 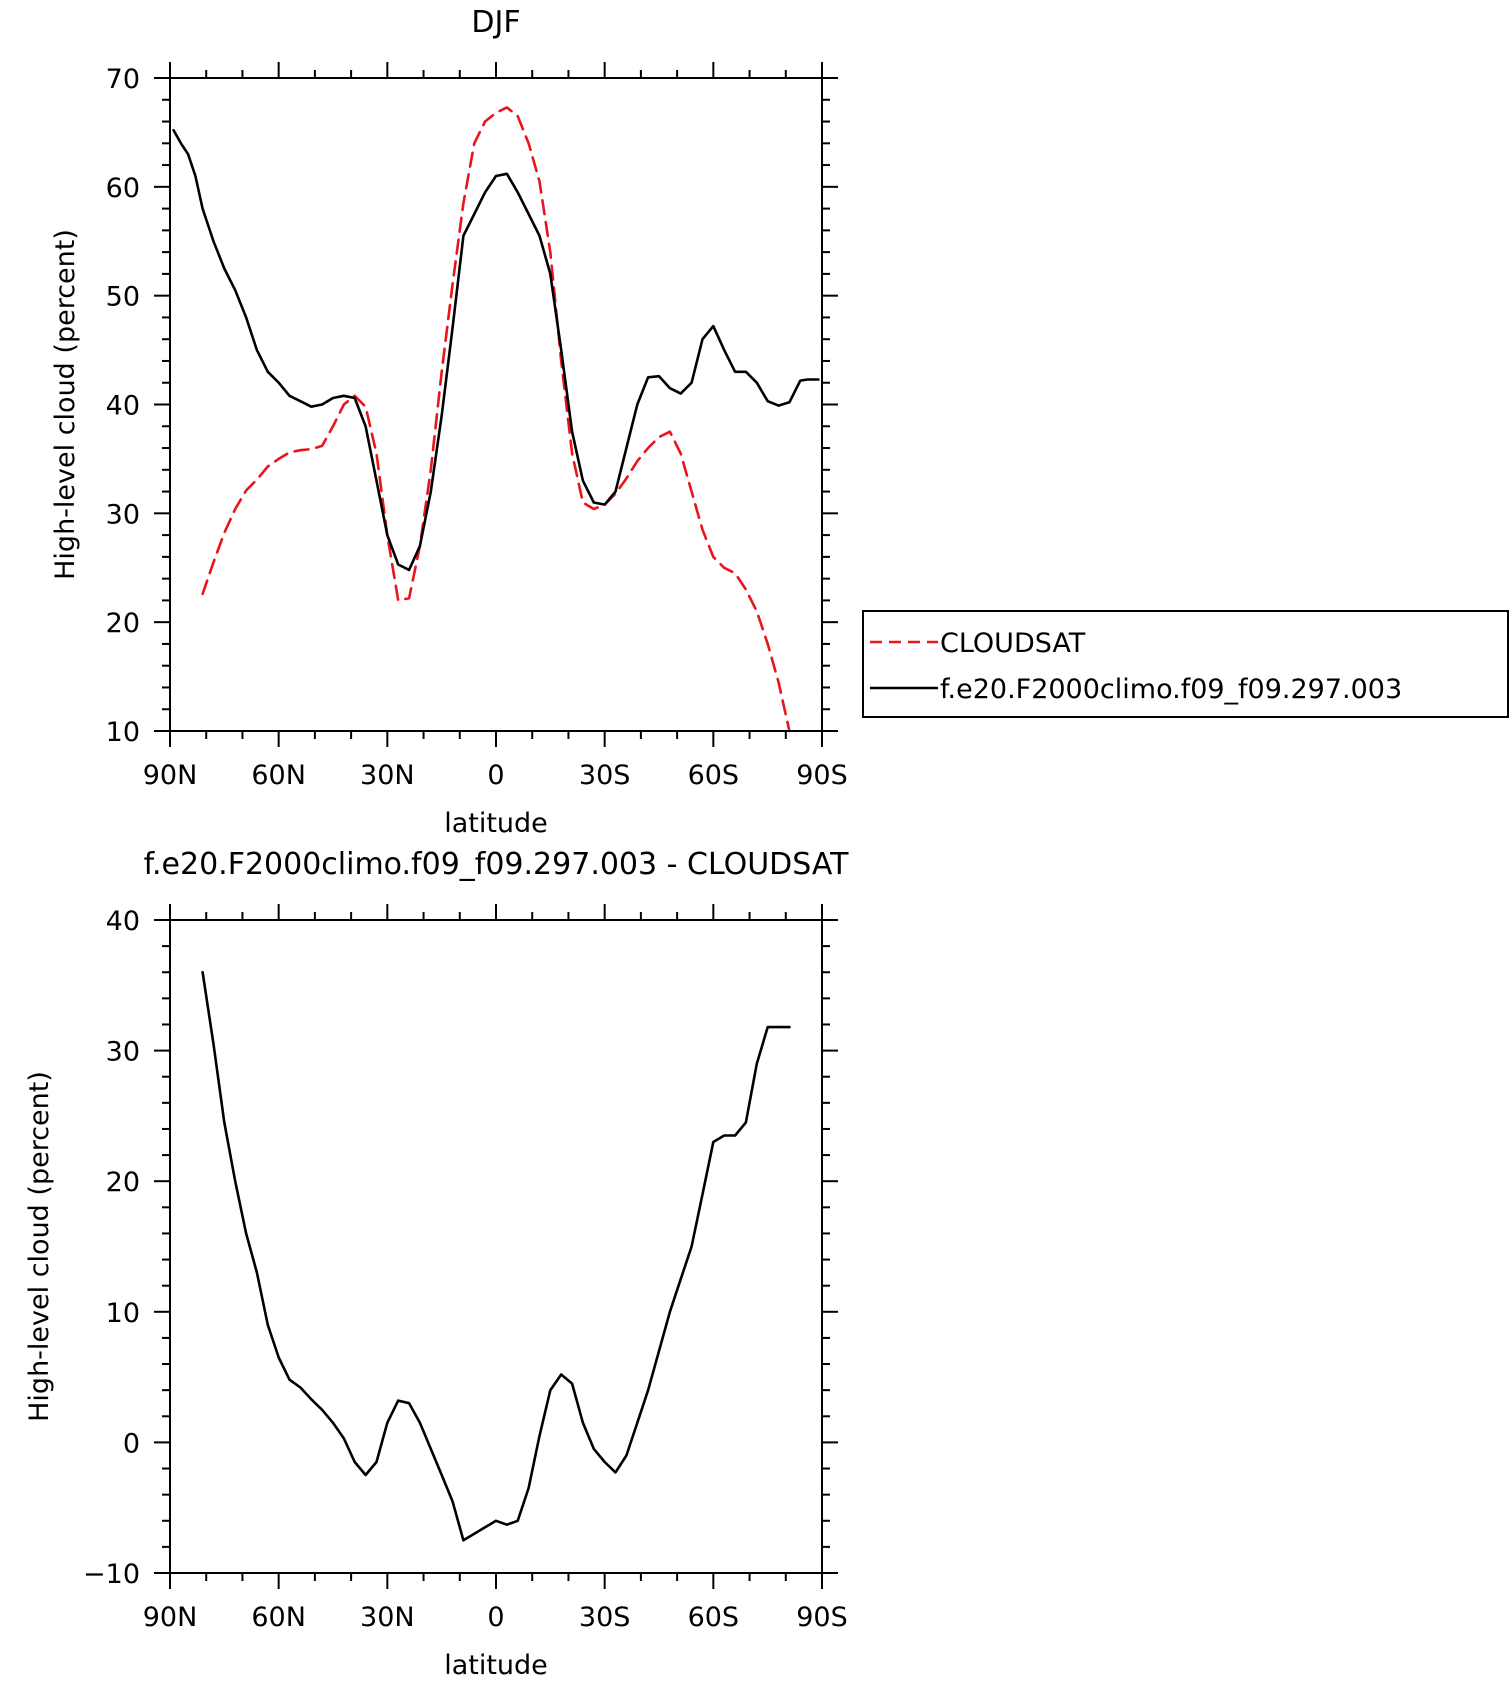 What do you see at coordinates (123, 1182) in the screenshot?
I see `bottom-ytick-label: 20` at bounding box center [123, 1182].